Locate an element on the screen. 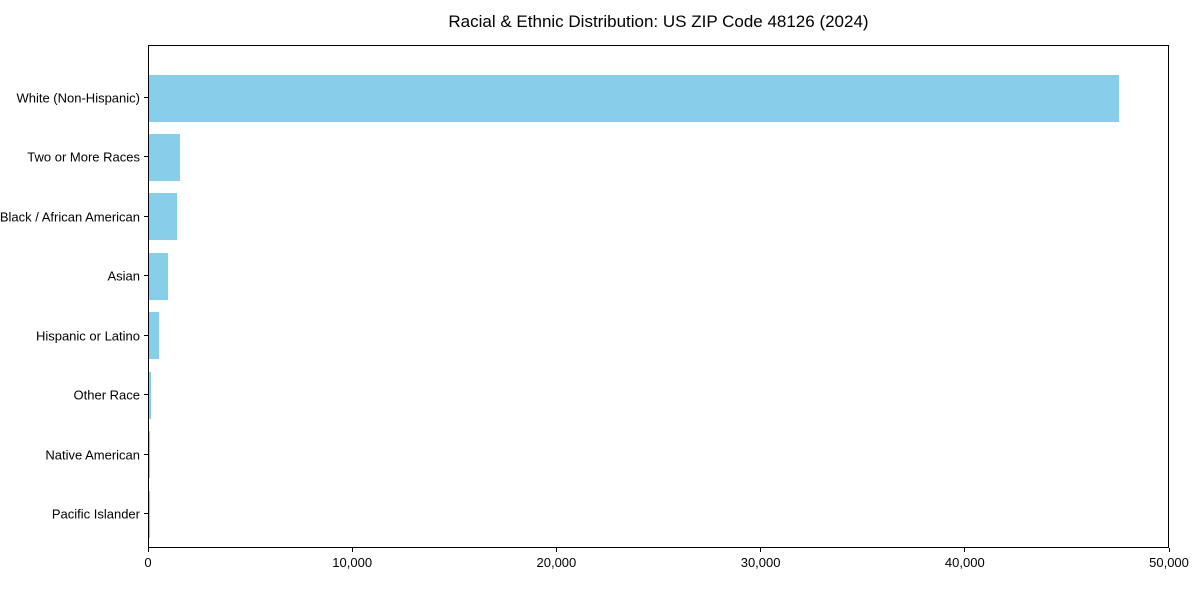 This screenshot has height=600, width=1200. y-tick-label: White (Non-Hispanic) is located at coordinates (78, 98).